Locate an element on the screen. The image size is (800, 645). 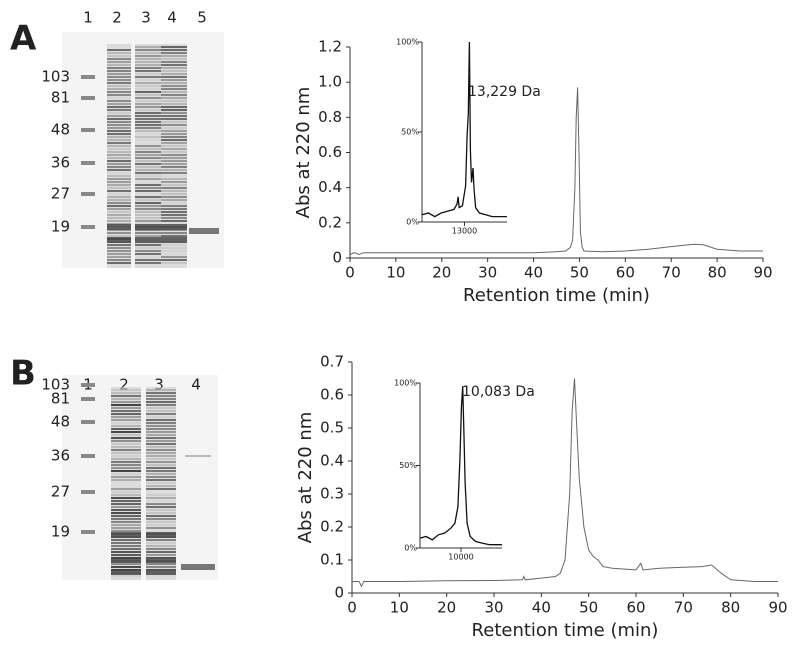
lane-number: 1 is located at coordinates (88, 18).